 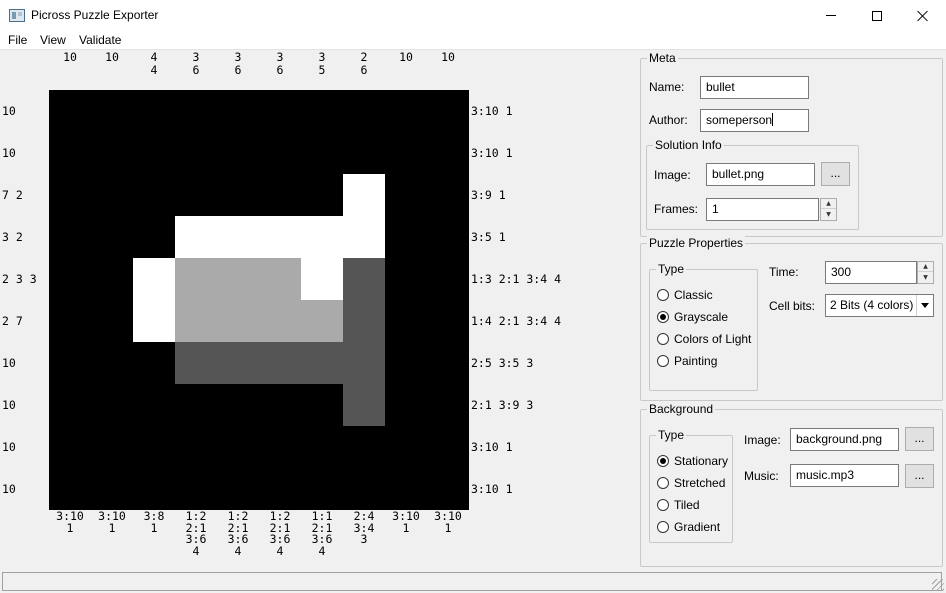 I want to click on time-label: Time:, so click(x=784, y=272).